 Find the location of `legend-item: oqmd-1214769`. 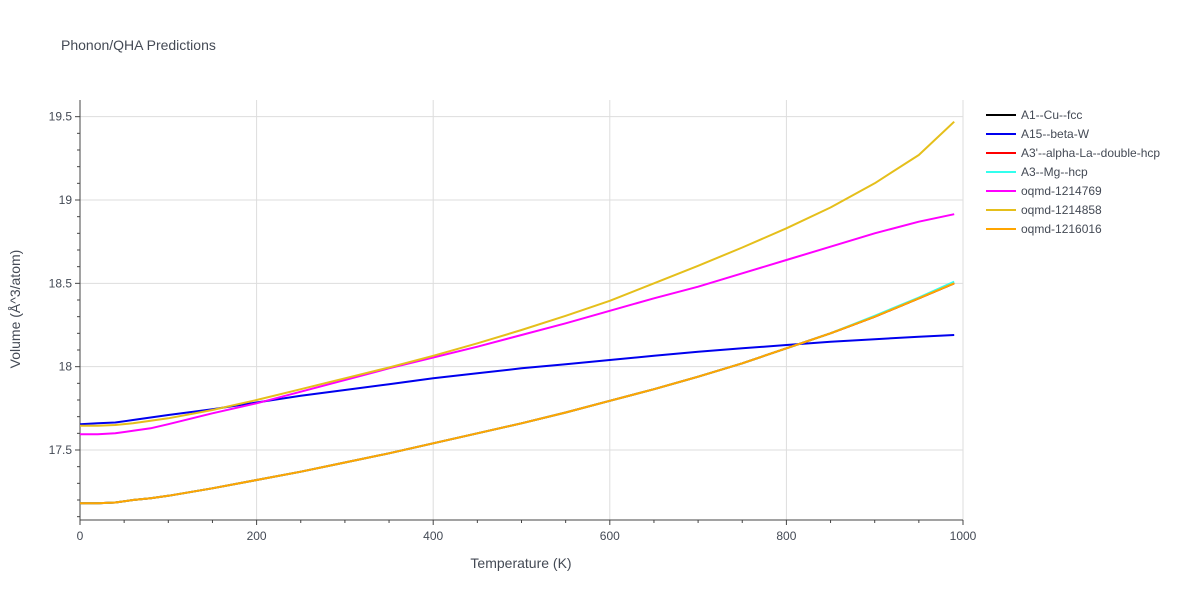

legend-item: oqmd-1214769 is located at coordinates (1044, 191).